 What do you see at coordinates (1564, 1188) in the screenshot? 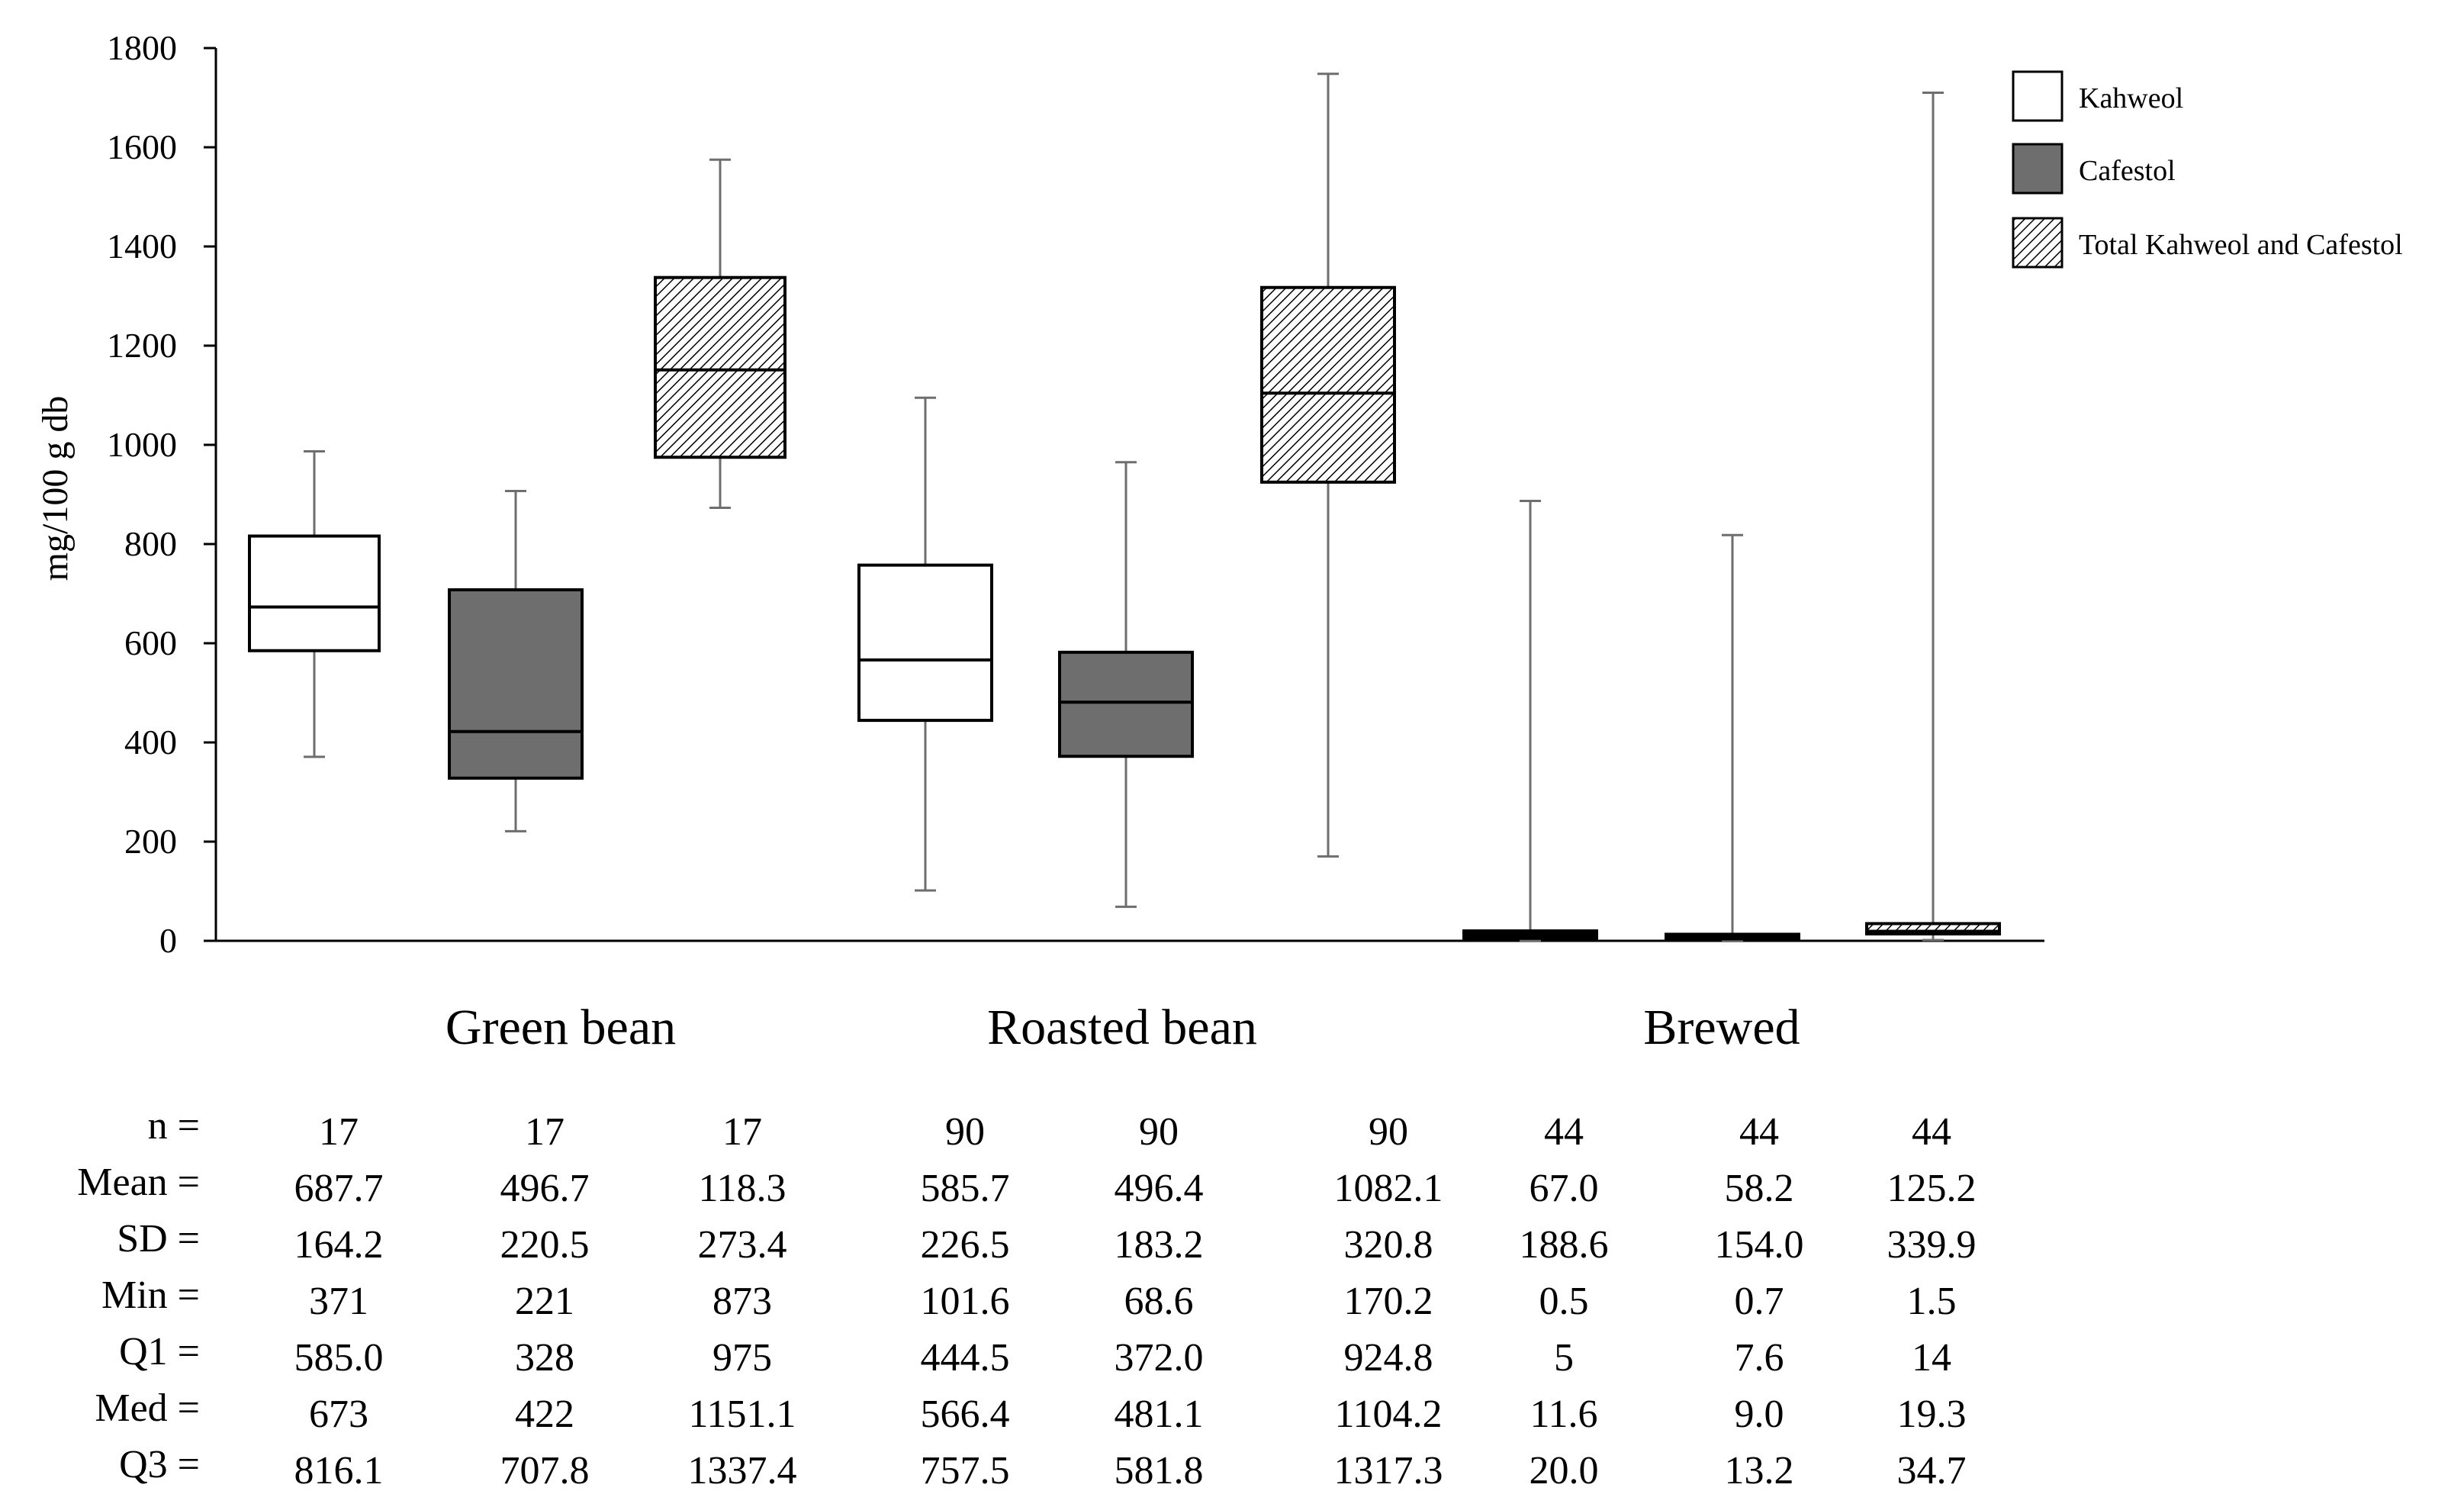
I see `stat-cell: 67.0` at bounding box center [1564, 1188].